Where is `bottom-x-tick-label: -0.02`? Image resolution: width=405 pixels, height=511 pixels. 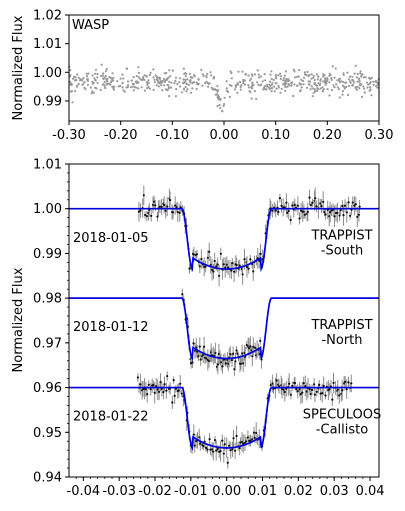
bottom-x-tick-label: -0.02 is located at coordinates (155, 491).